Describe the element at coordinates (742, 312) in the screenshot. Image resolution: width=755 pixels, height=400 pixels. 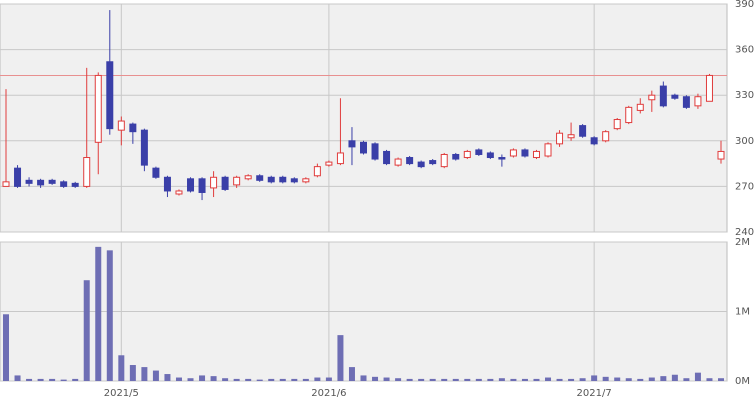
I see `y-tick-label: 1M` at that location.